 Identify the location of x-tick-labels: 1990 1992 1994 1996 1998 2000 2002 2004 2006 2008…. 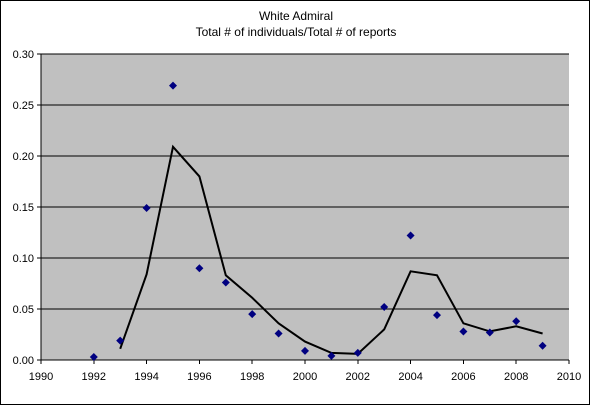
(305, 377).